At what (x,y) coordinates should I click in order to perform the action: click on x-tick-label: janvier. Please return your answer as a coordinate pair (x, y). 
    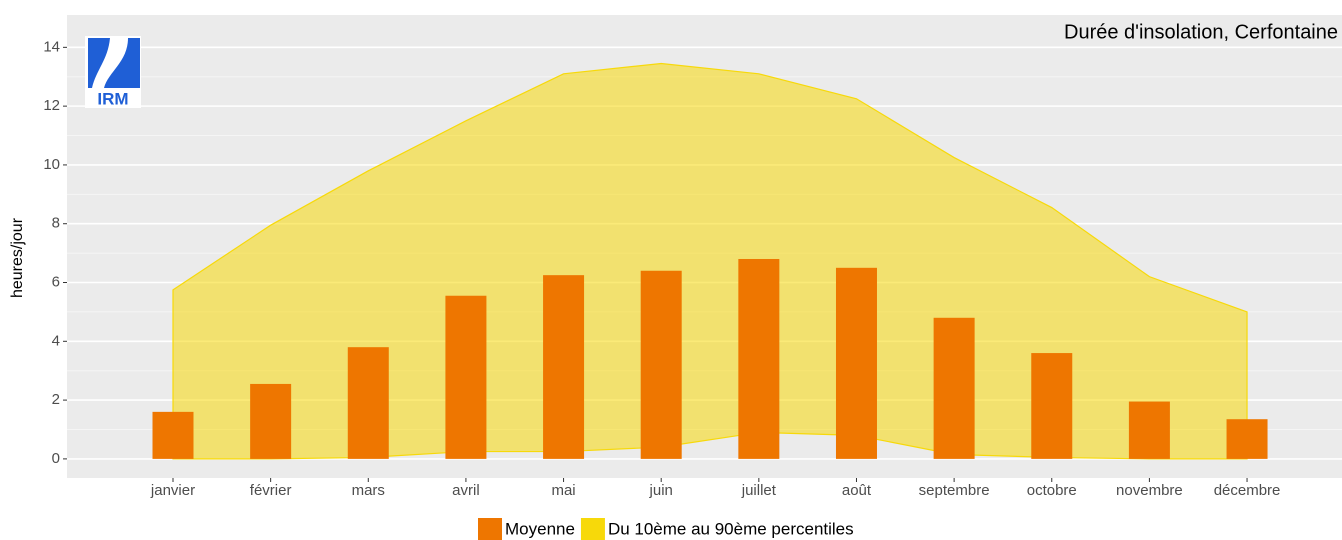
    Looking at the image, I should click on (172, 490).